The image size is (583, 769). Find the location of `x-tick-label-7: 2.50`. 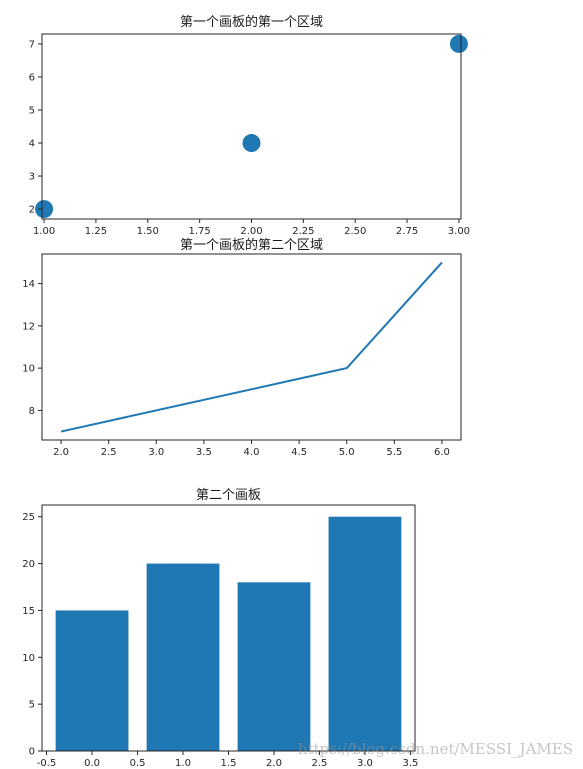

x-tick-label-7: 2.50 is located at coordinates (355, 231).